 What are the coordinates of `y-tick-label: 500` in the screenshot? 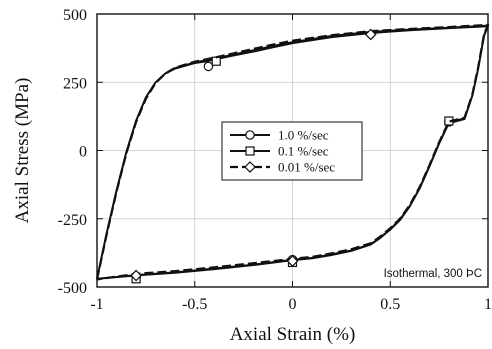 It's located at (75, 15).